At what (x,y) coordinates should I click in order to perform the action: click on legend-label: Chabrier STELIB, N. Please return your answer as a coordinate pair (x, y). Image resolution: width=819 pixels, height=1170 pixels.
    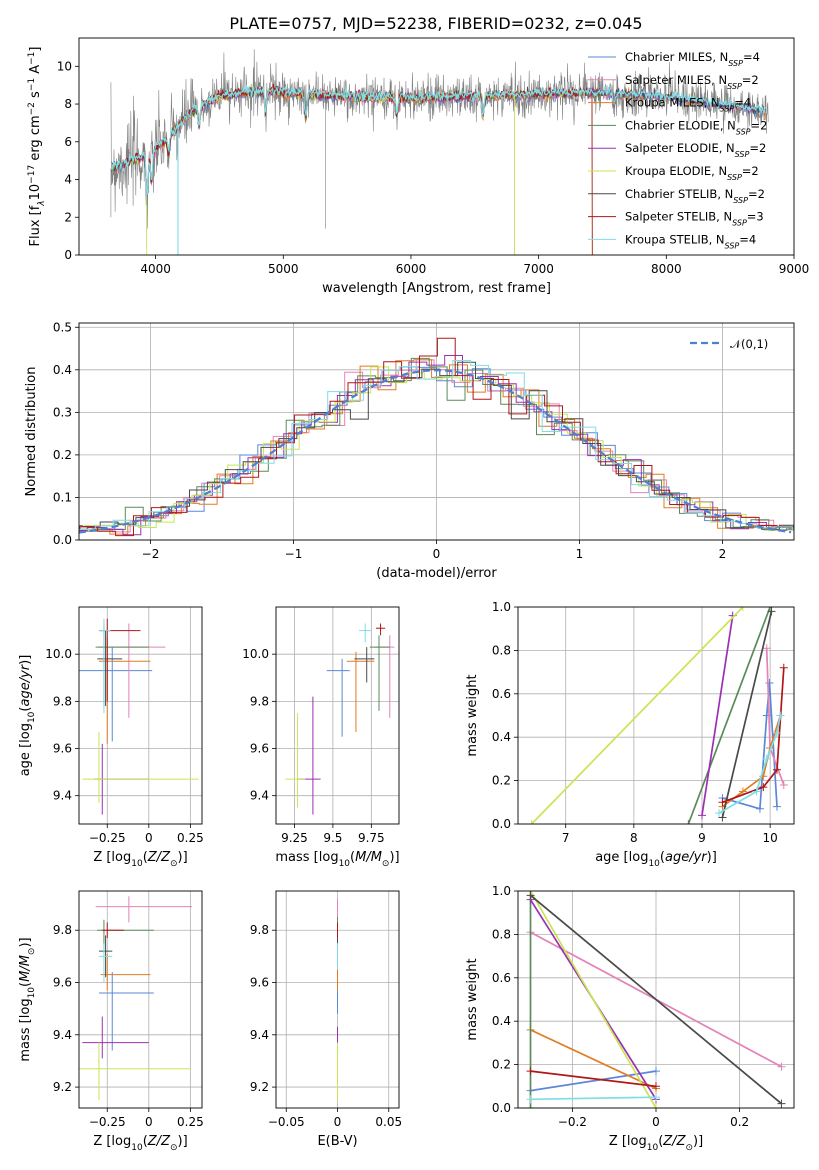
    Looking at the image, I should click on (679, 194).